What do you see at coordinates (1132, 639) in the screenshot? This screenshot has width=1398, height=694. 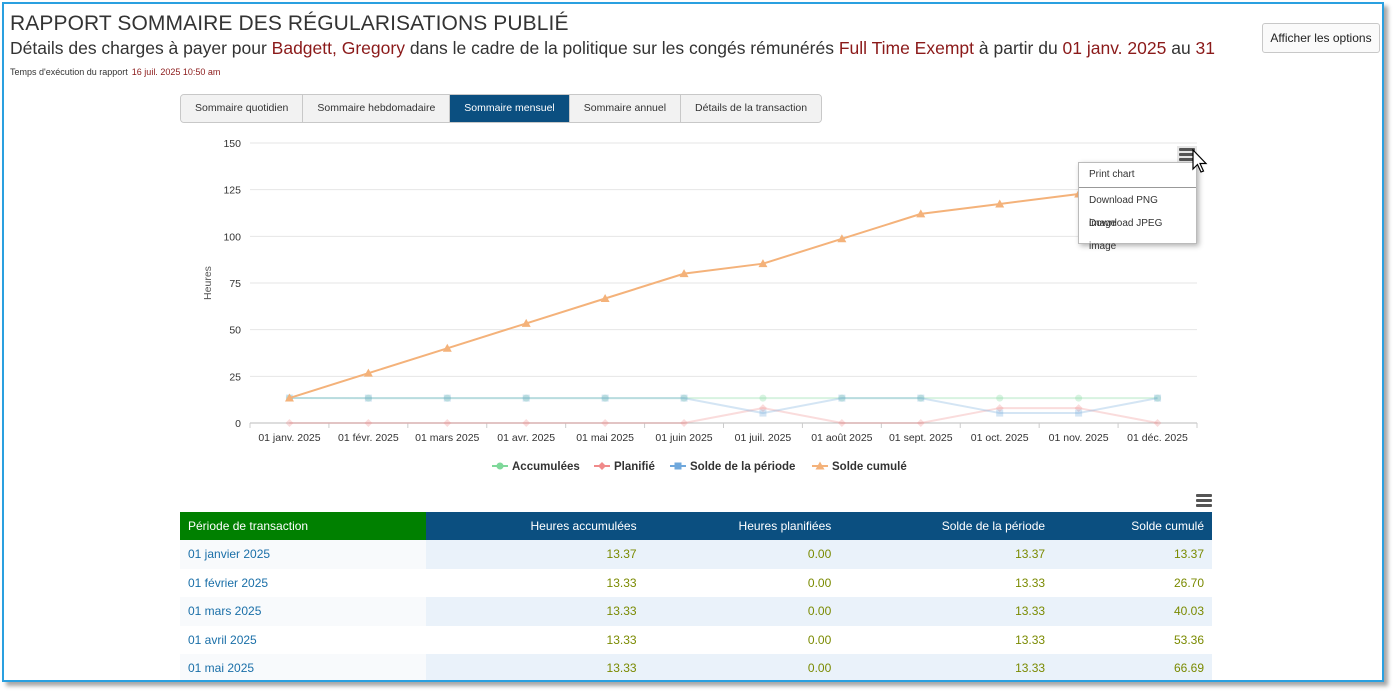 I see `cumulative-cell: 53.36` at bounding box center [1132, 639].